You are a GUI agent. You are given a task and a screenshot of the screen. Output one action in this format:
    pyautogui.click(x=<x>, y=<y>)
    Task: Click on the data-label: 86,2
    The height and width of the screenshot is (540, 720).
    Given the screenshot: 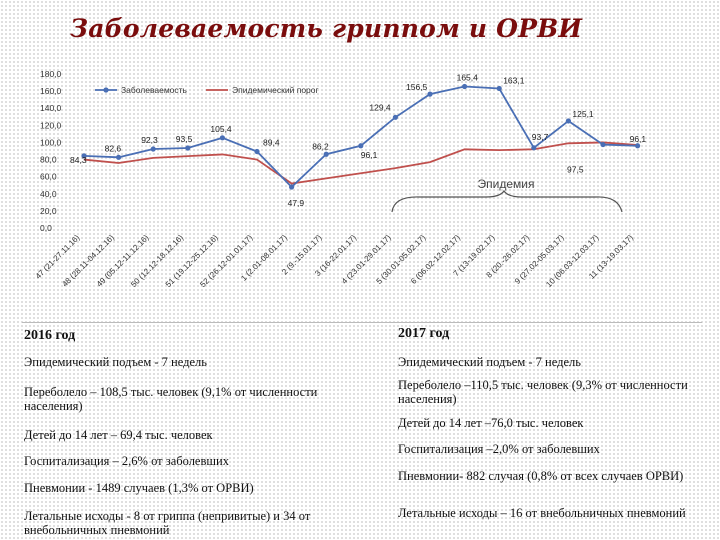 What is the action you would take?
    pyautogui.click(x=320, y=146)
    